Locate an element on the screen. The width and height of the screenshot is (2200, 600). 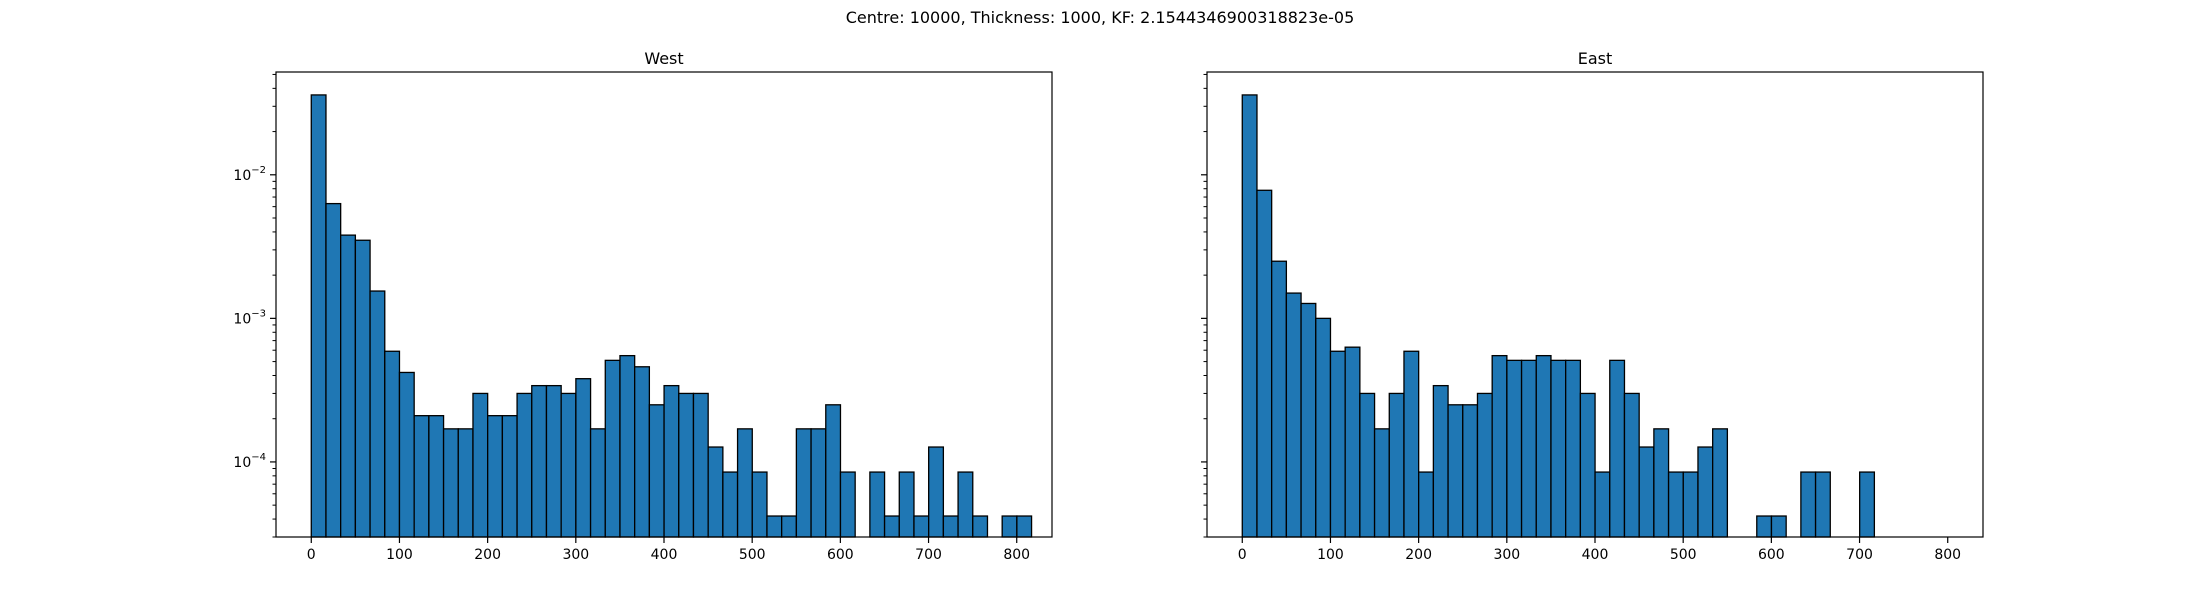
y-tick-label: 10⁻² is located at coordinates (249, 174).